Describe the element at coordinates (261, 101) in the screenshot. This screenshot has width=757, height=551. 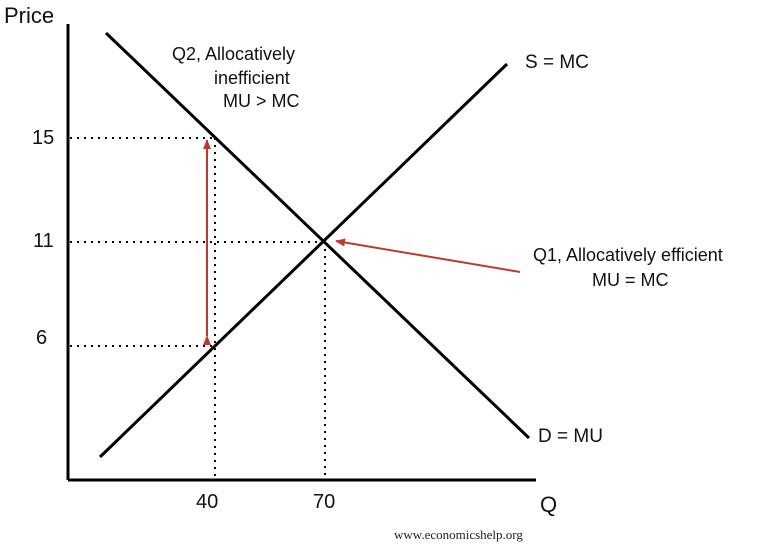
I see `q2-annotation-line3: MU > MC` at that location.